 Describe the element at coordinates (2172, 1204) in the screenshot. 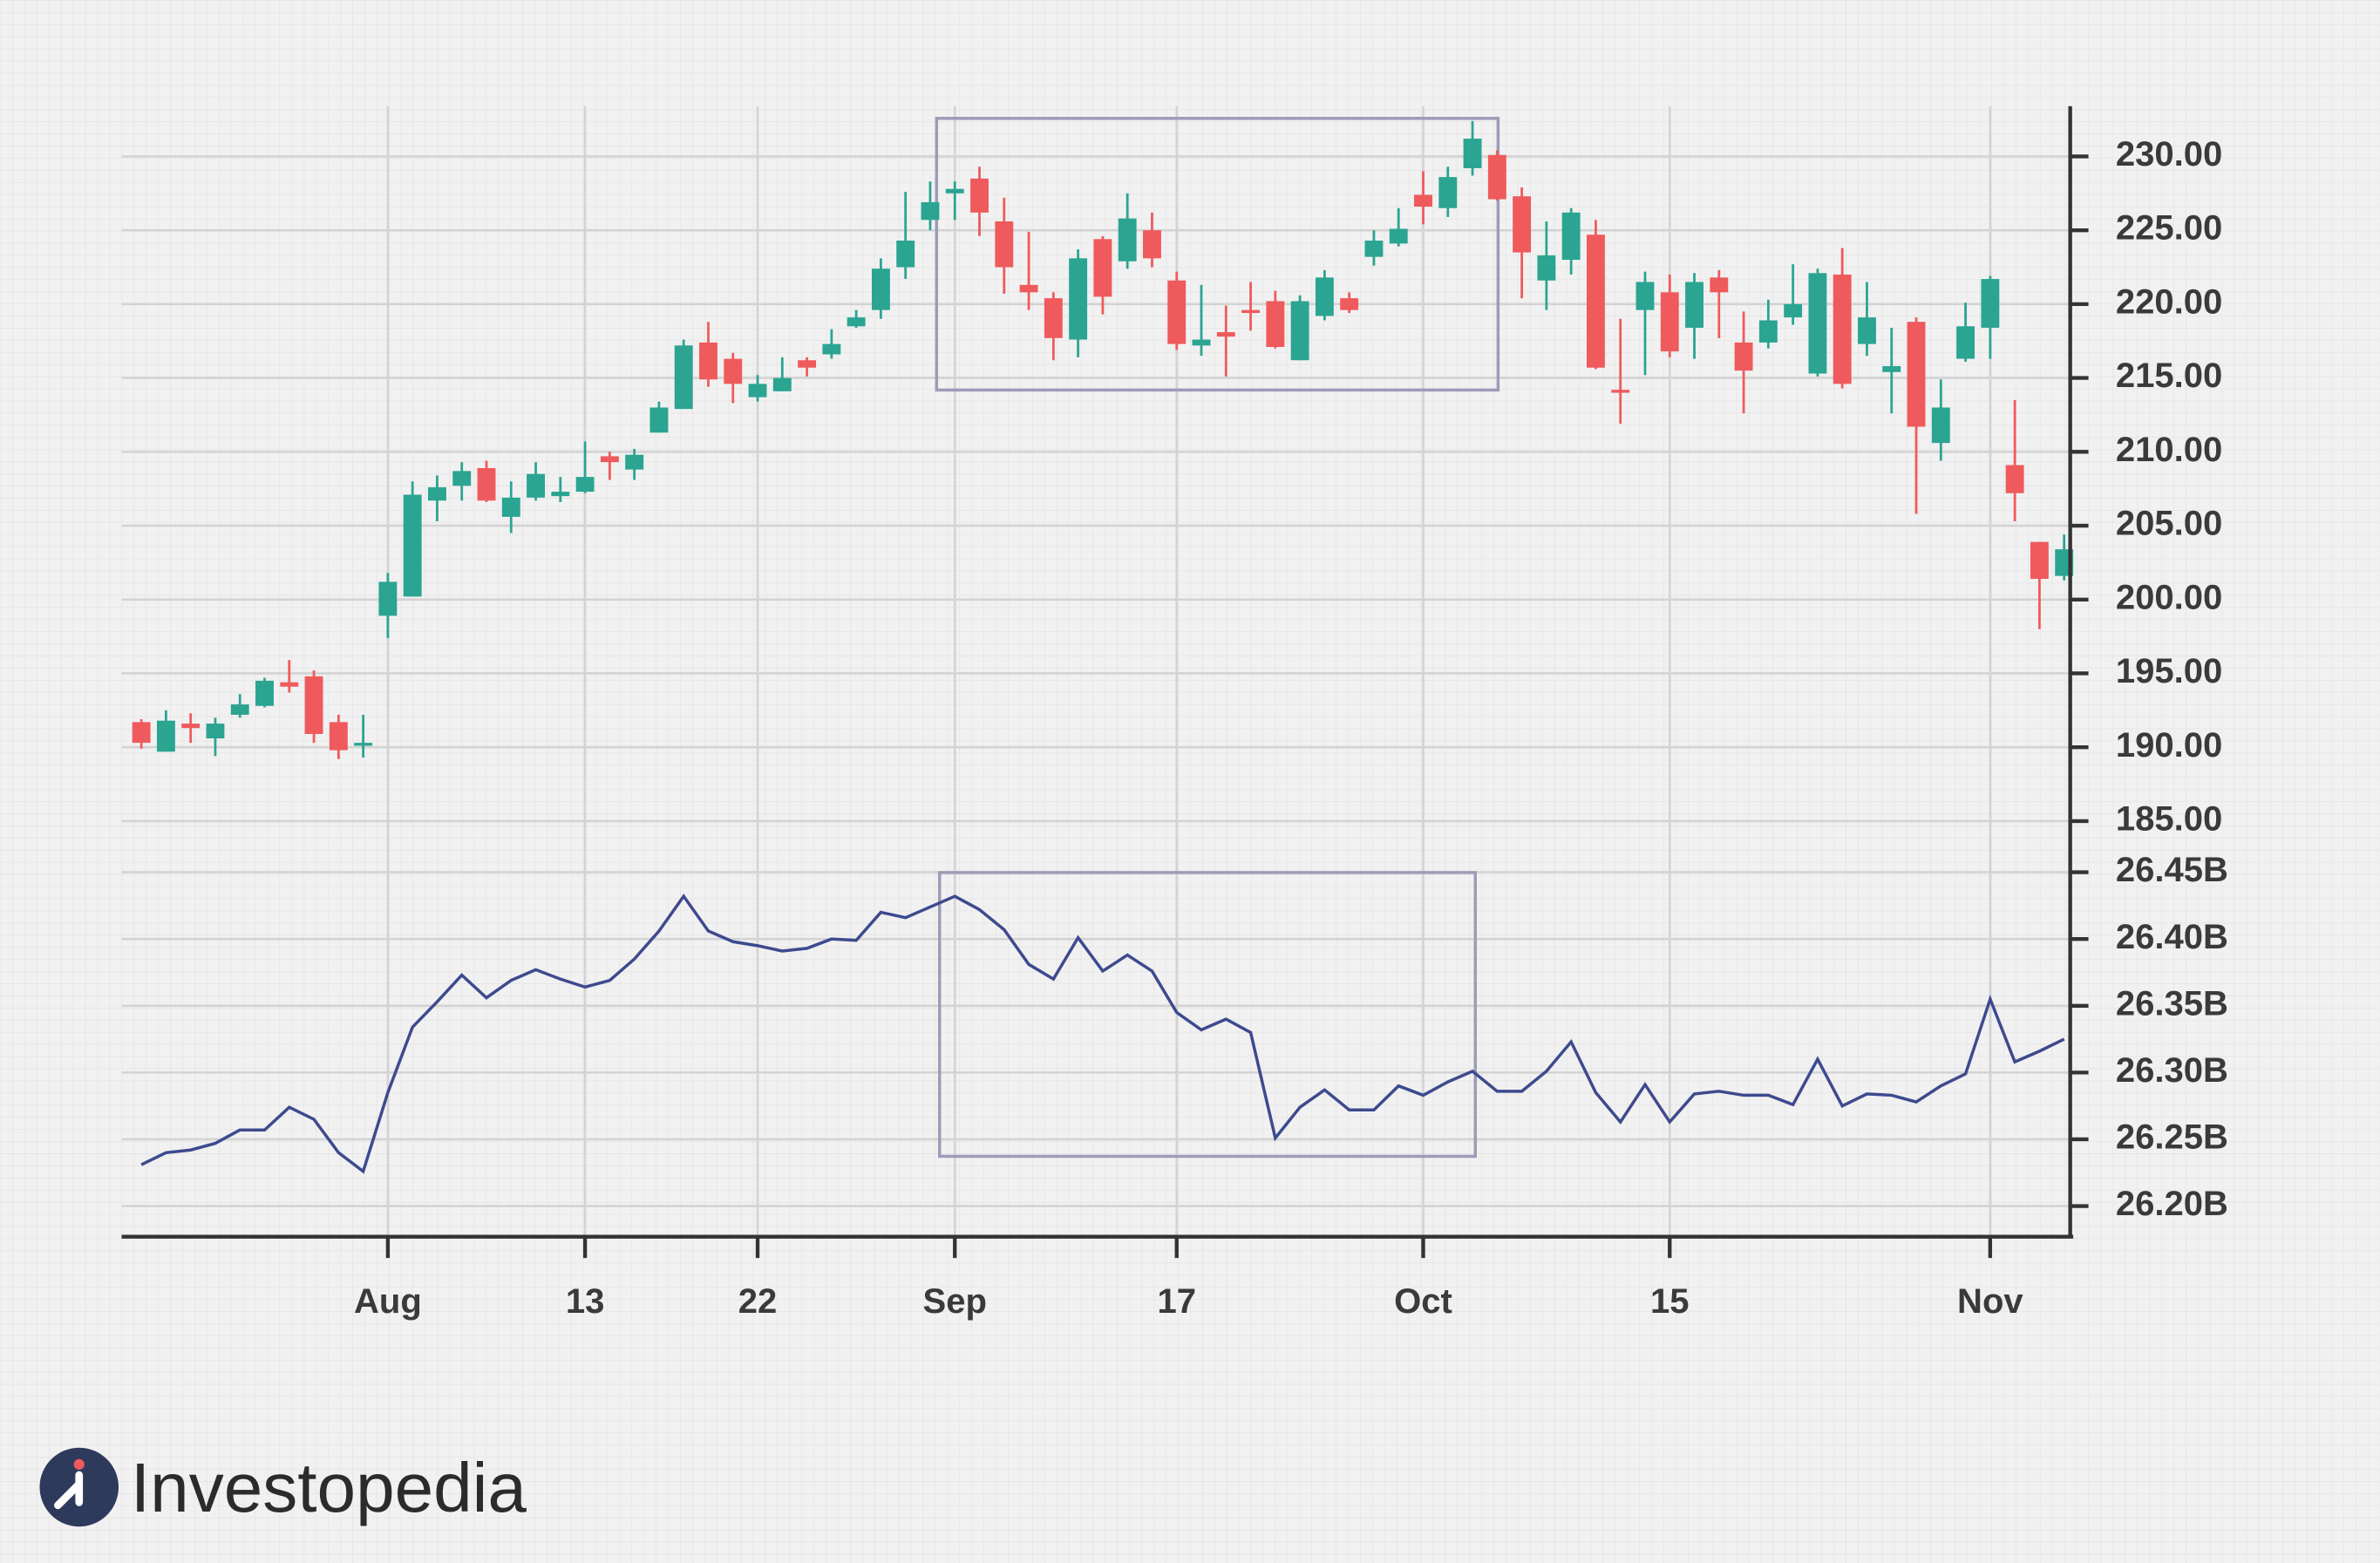

I see `y-tick-label: 26.20B` at that location.